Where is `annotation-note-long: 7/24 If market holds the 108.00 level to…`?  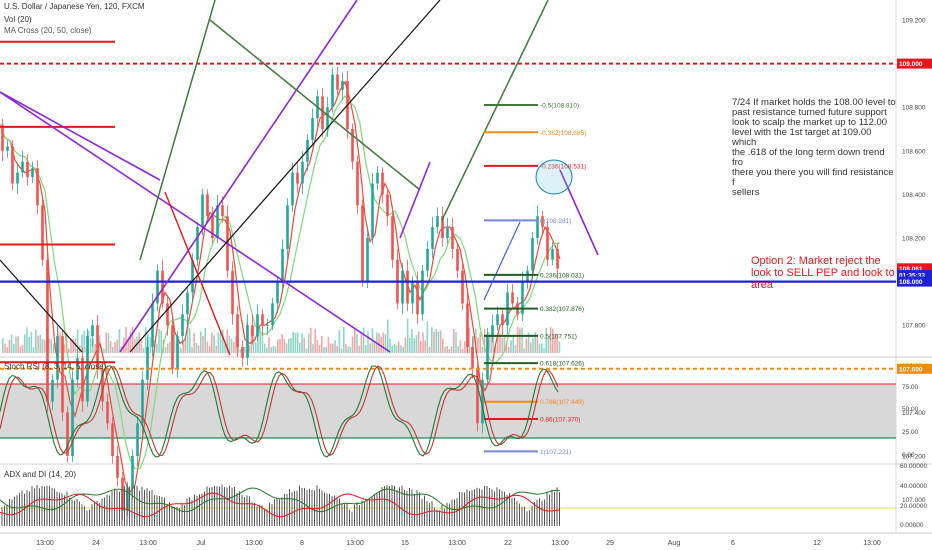 annotation-note-long: 7/24 If market holds the 108.00 level to… is located at coordinates (814, 148).